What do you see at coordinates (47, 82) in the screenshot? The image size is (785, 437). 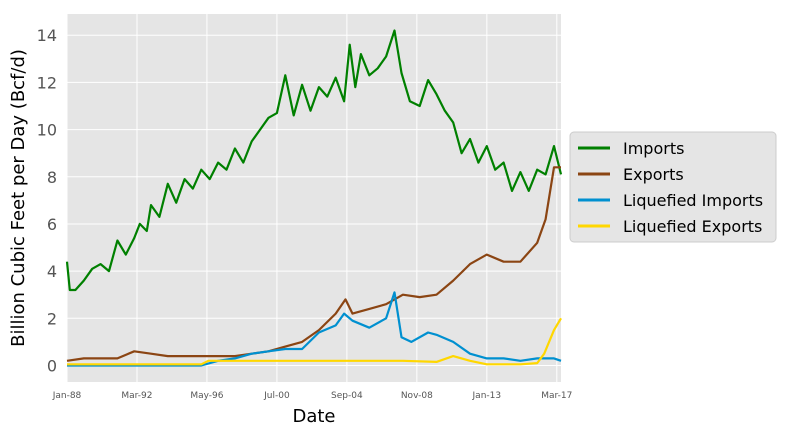 I see `y-tick-label: 12` at bounding box center [47, 82].